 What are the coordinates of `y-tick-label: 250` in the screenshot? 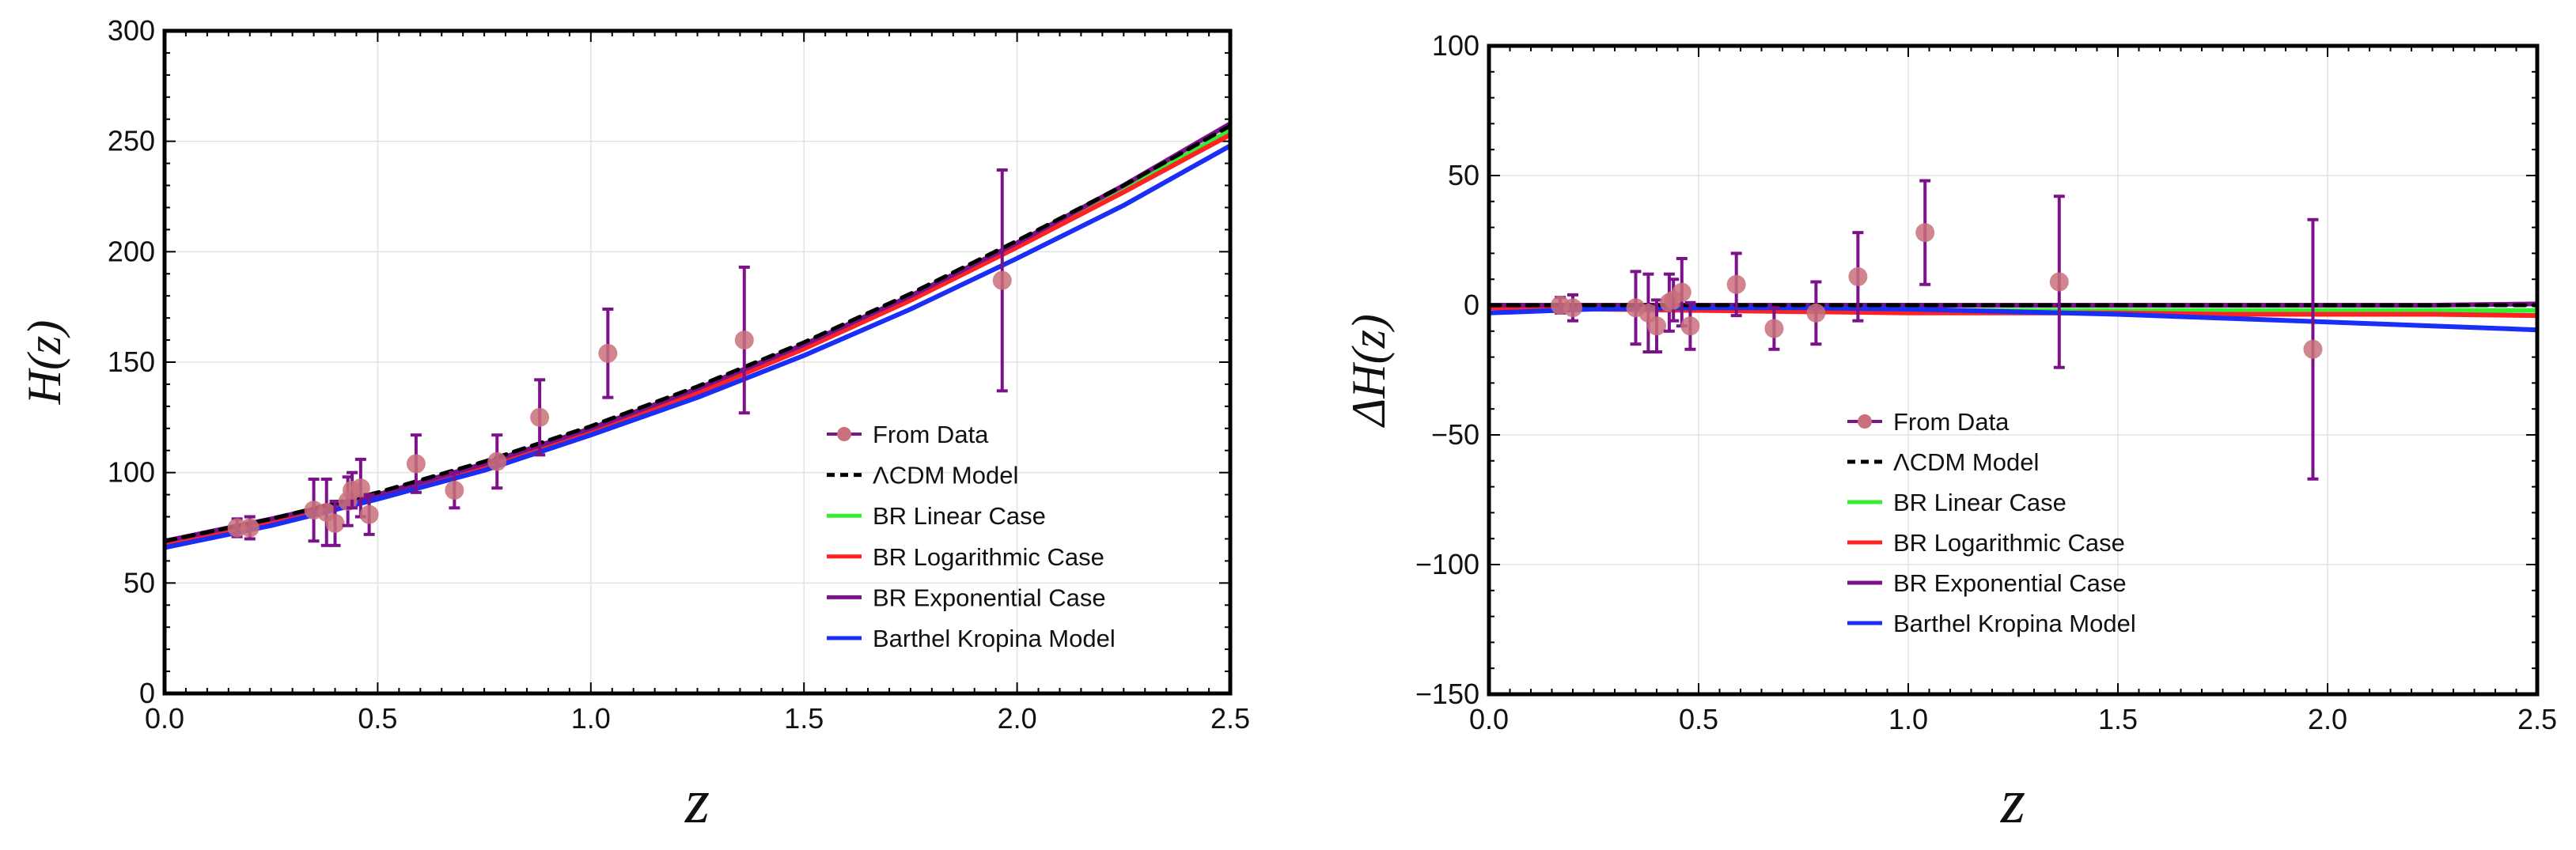 It's located at (131, 141).